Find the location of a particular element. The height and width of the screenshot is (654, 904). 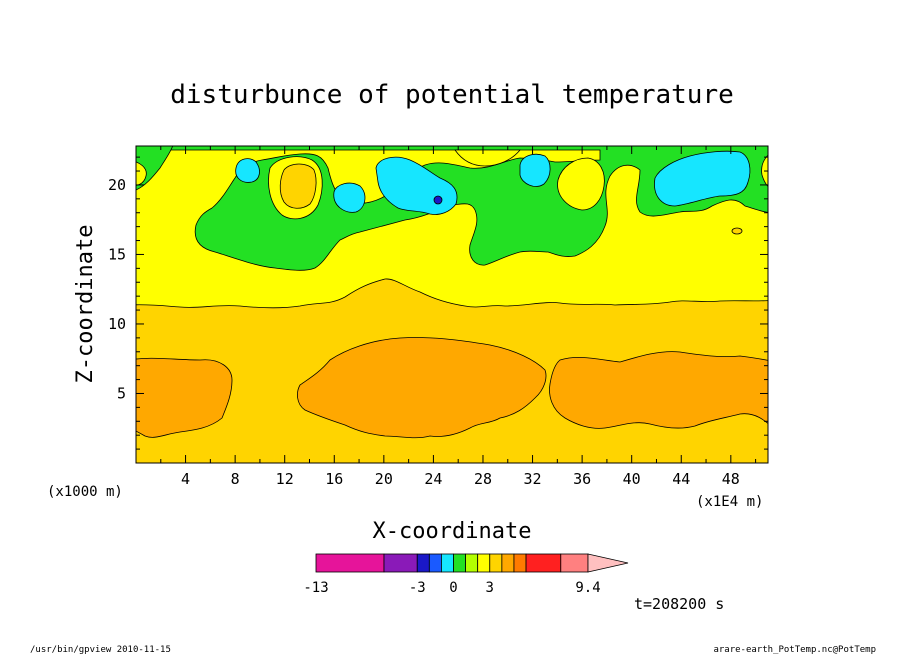

band-orange-center is located at coordinates (422, 388).